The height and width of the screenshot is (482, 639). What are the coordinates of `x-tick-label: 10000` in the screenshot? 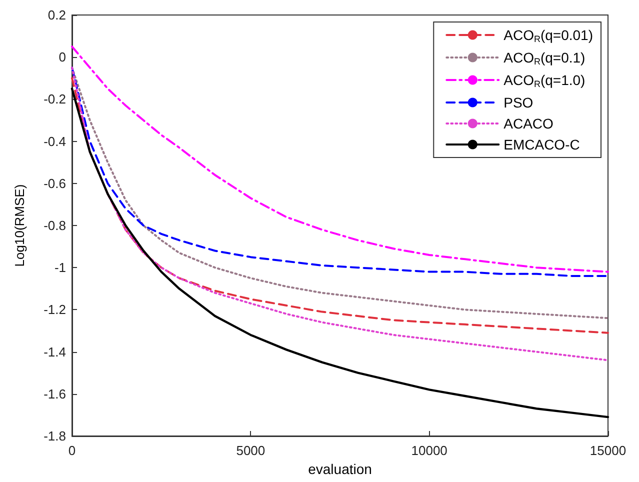 It's located at (429, 450).